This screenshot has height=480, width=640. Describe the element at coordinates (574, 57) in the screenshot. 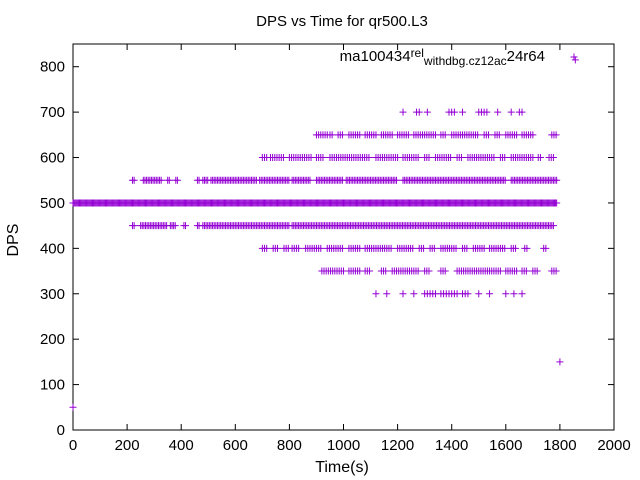

I see `legend-marker` at that location.